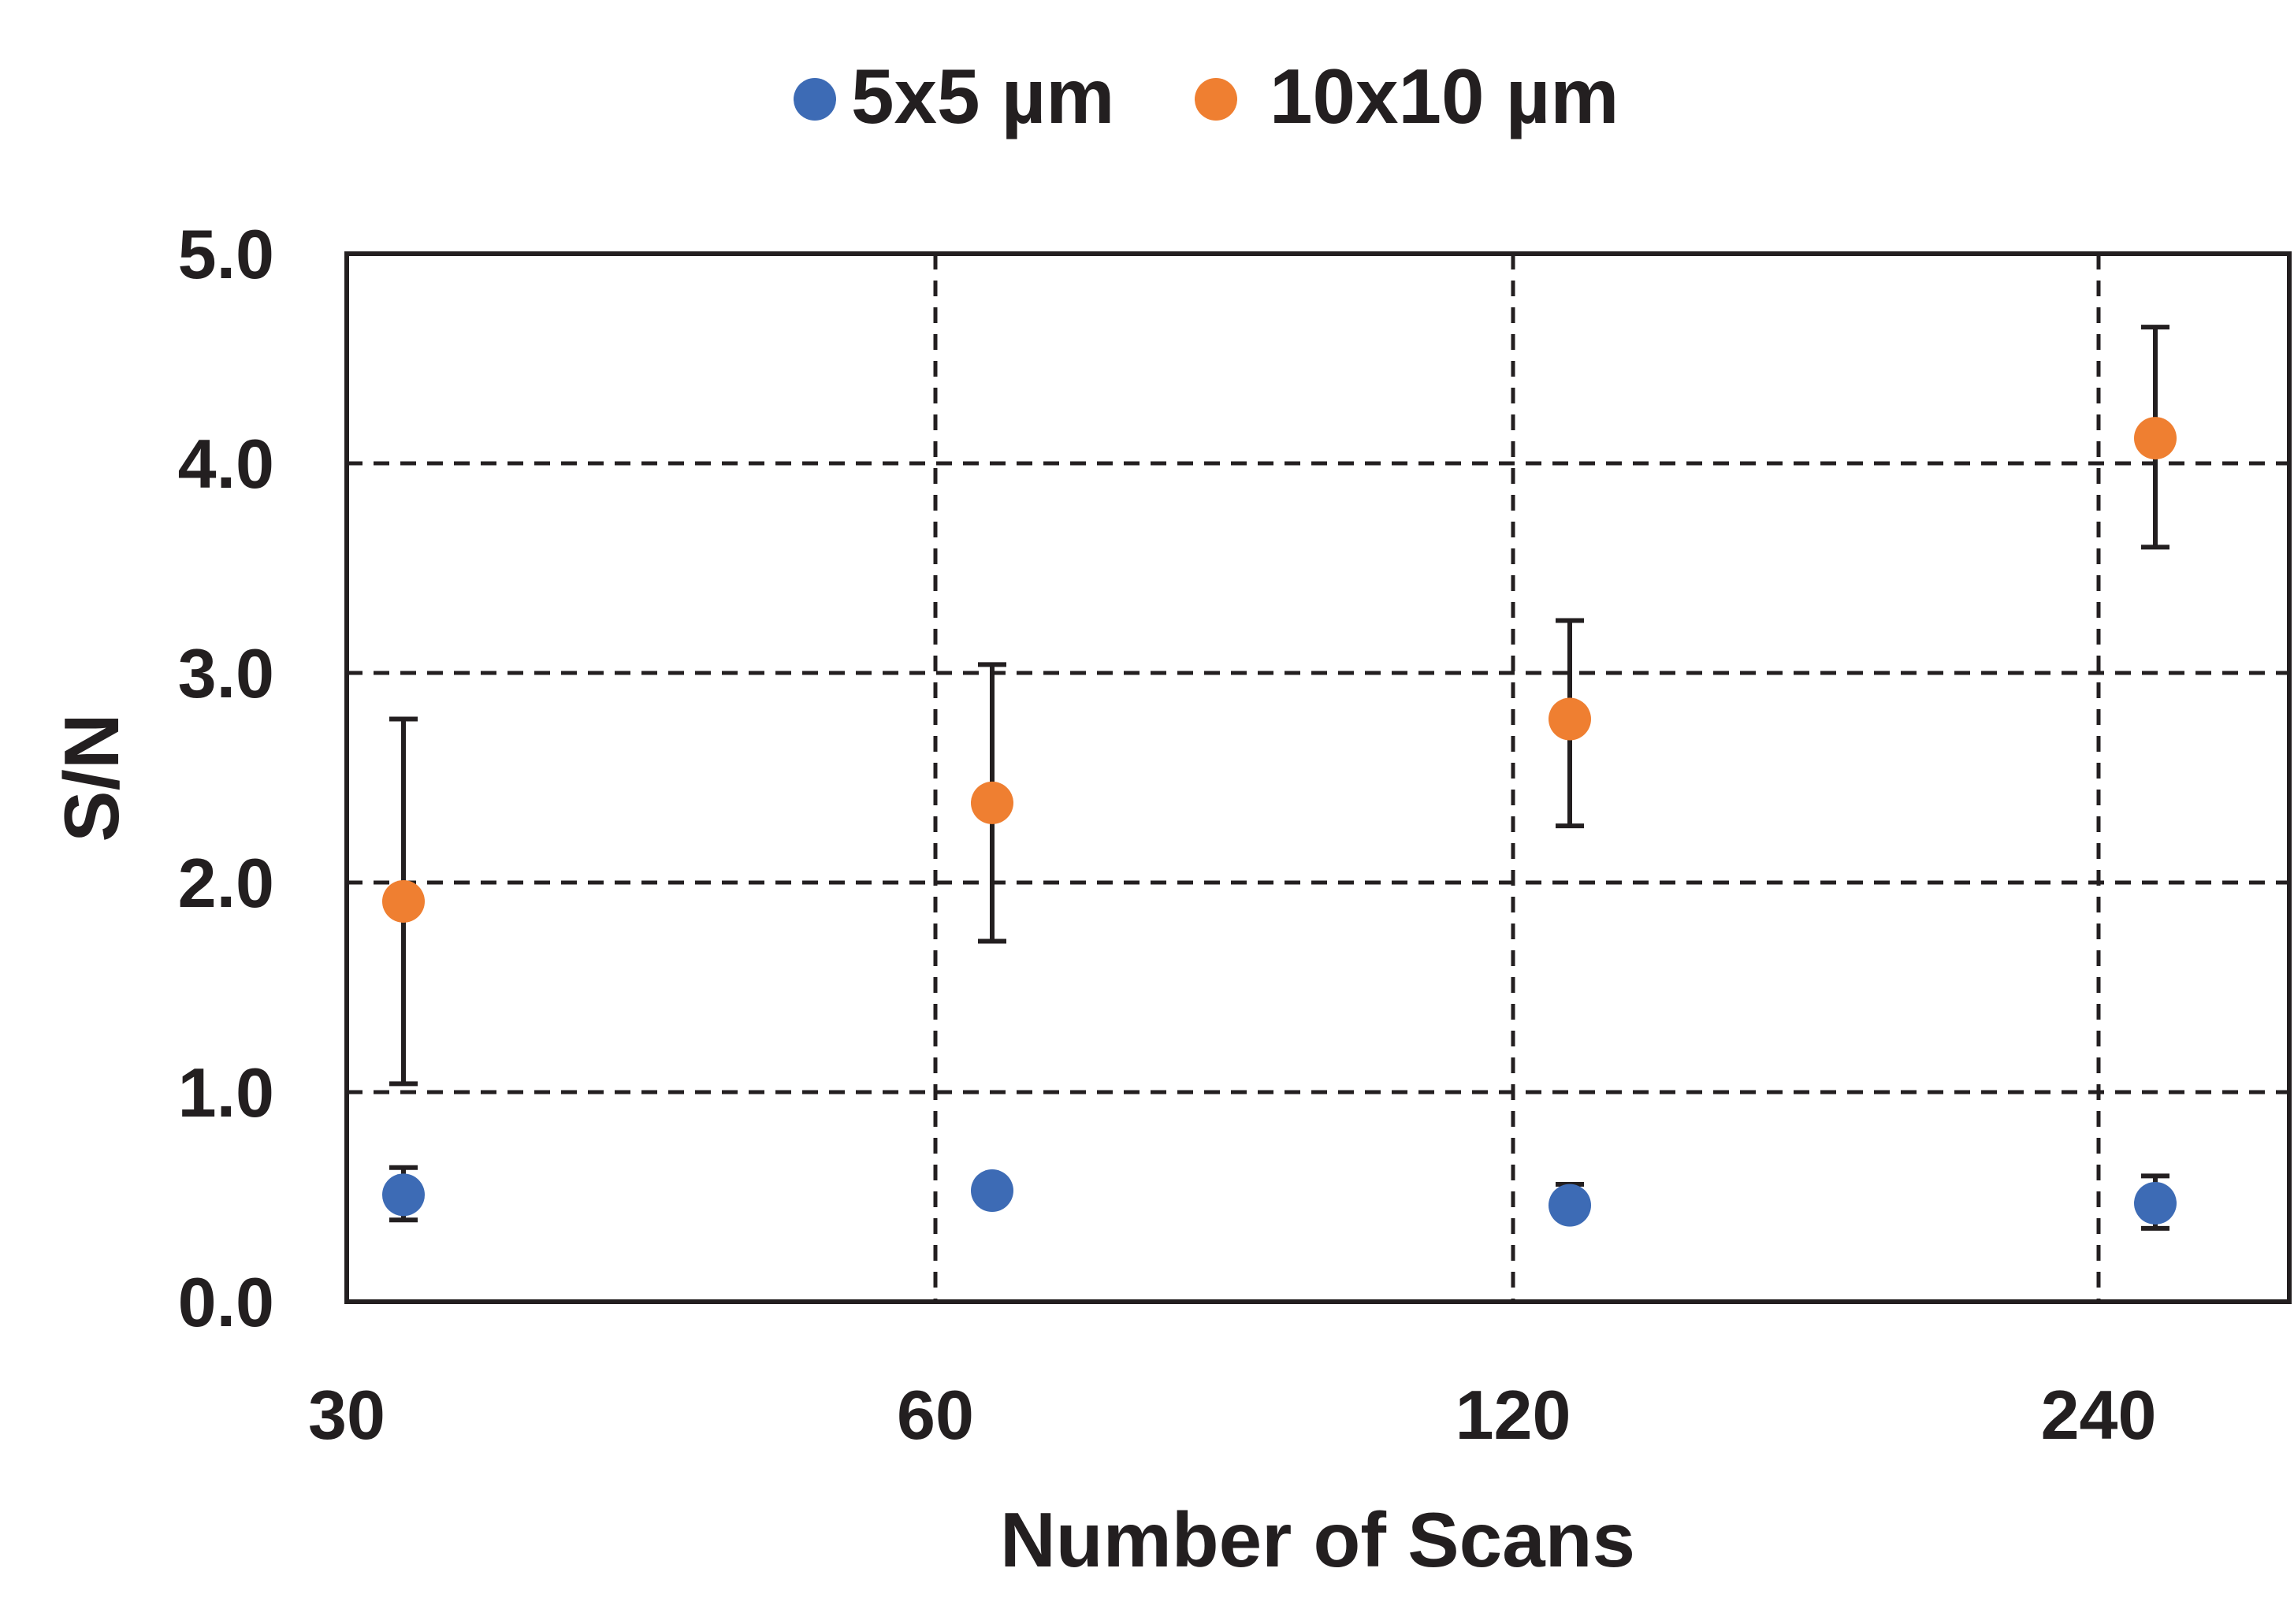  I want to click on x-tick-label: 120, so click(1513, 1415).